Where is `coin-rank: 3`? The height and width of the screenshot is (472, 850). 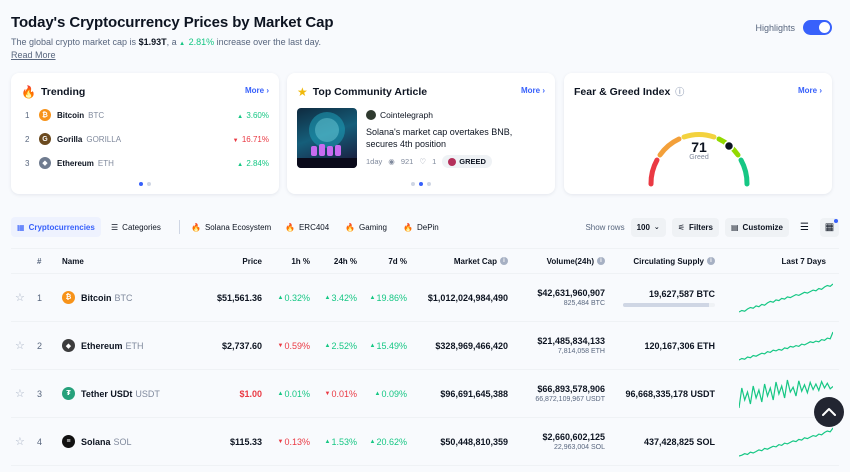
coin-rank: 3 is located at coordinates (40, 393).